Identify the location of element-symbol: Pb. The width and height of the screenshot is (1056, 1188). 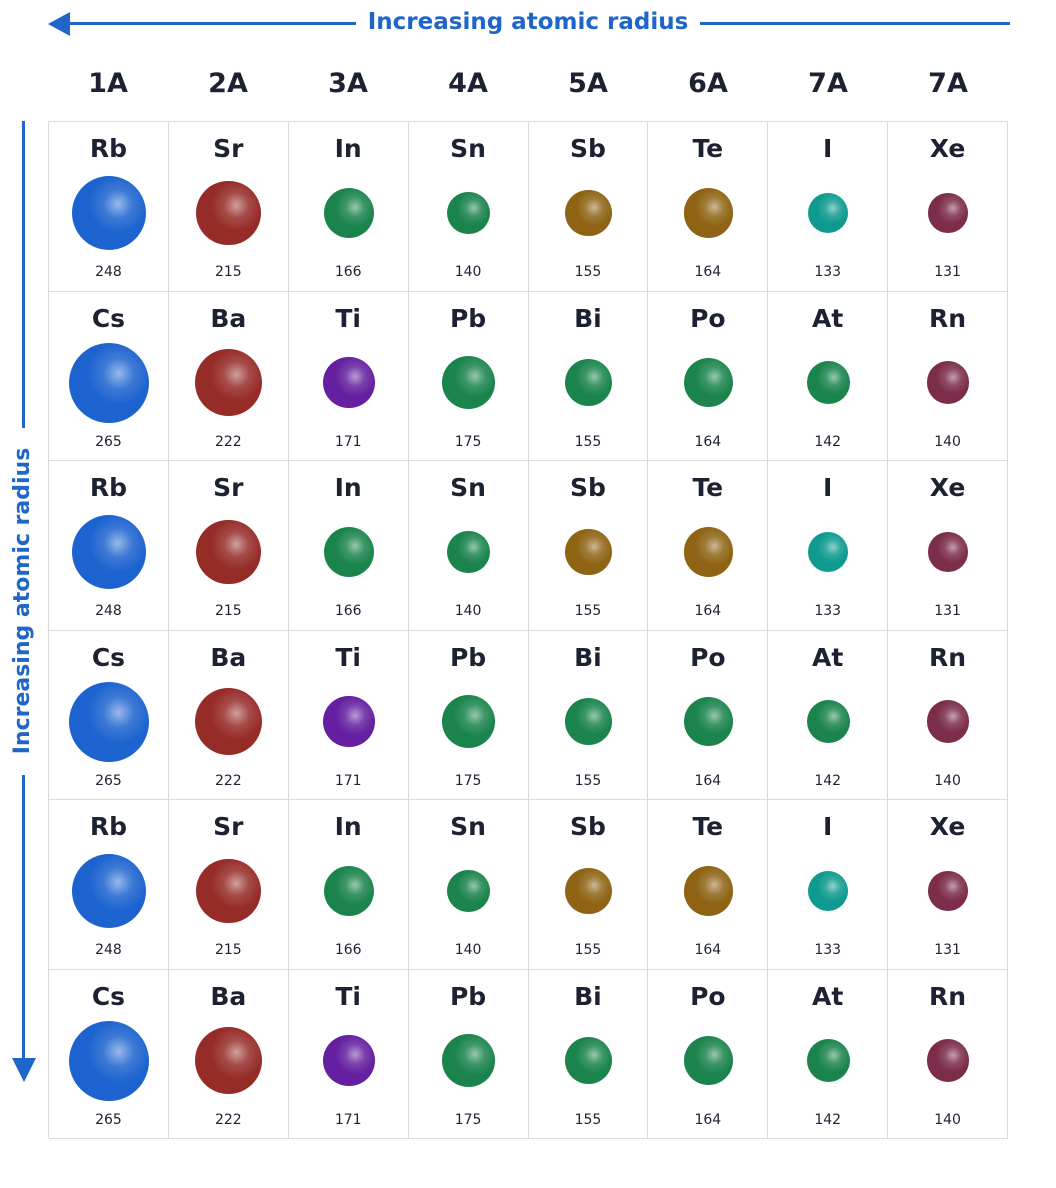
(468, 657).